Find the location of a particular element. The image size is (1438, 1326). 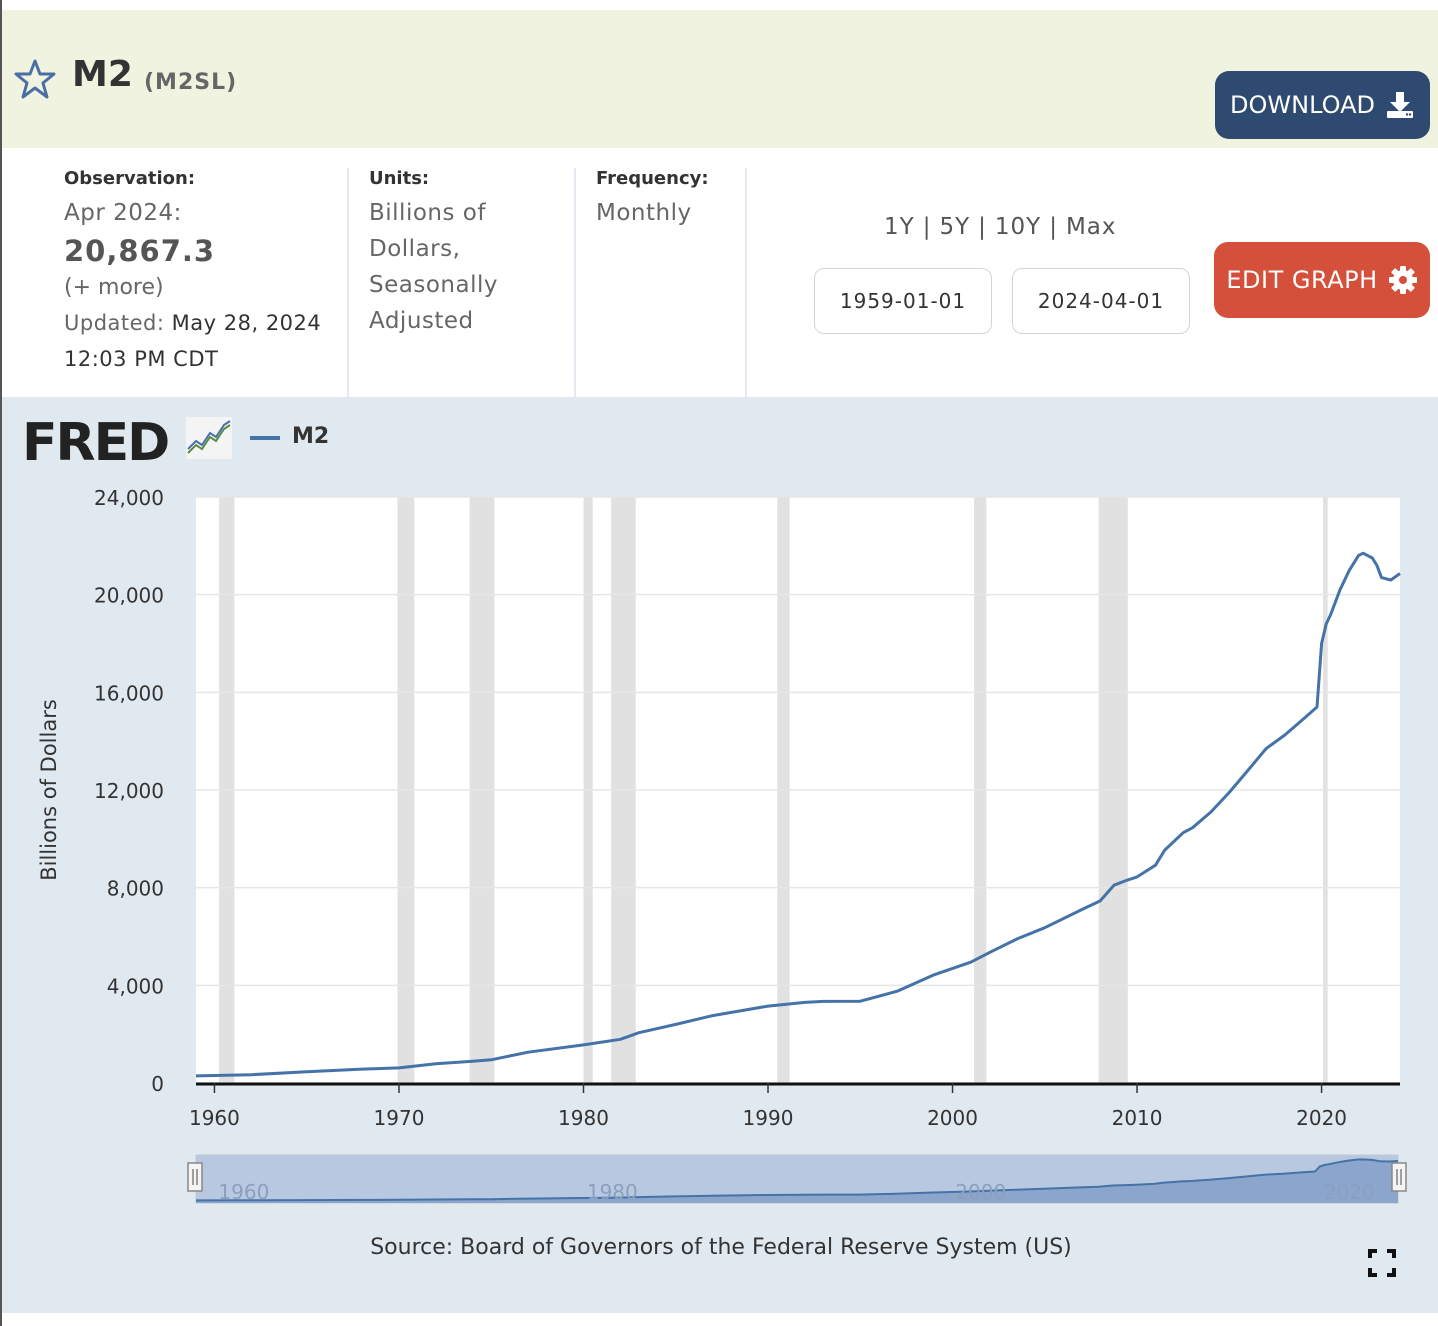

range-selector: 1Y | 5Y | 10Y | Max is located at coordinates (1000, 227).